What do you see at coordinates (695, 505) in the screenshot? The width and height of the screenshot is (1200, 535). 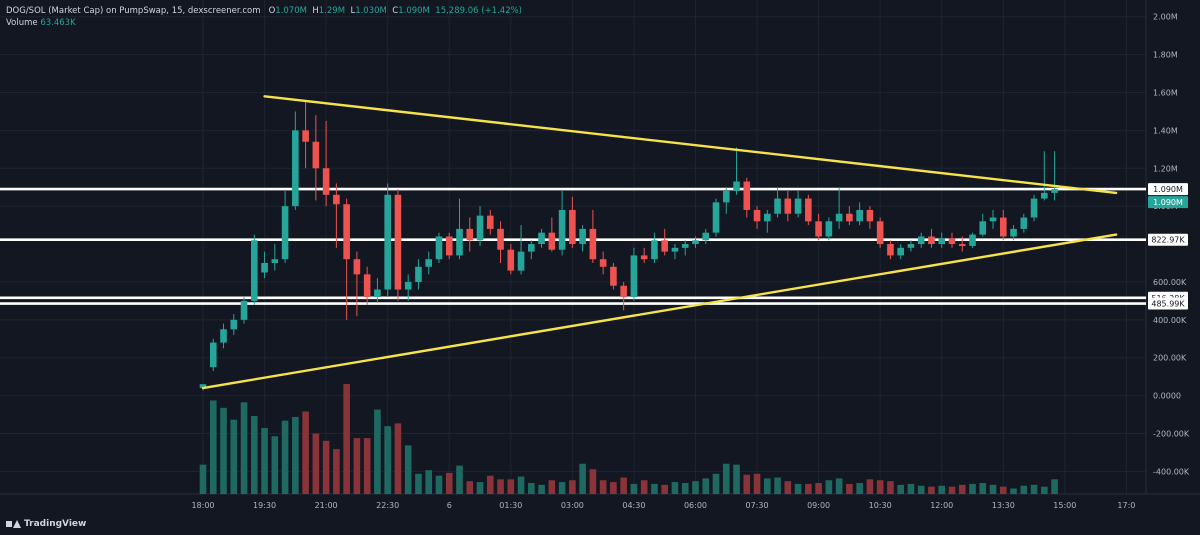 I see `x-tick-label: 06:00` at bounding box center [695, 505].